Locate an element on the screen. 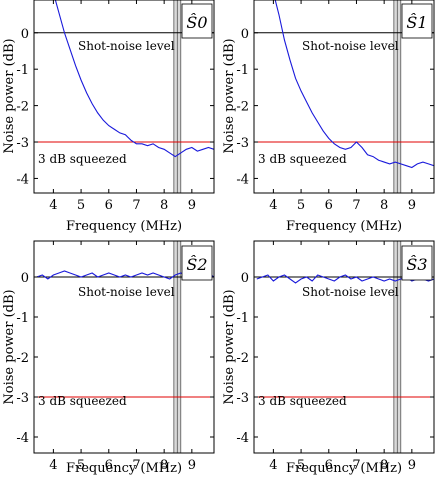 This screenshot has width=436, height=477. panel-s1-label-box is located at coordinates (417, 21).